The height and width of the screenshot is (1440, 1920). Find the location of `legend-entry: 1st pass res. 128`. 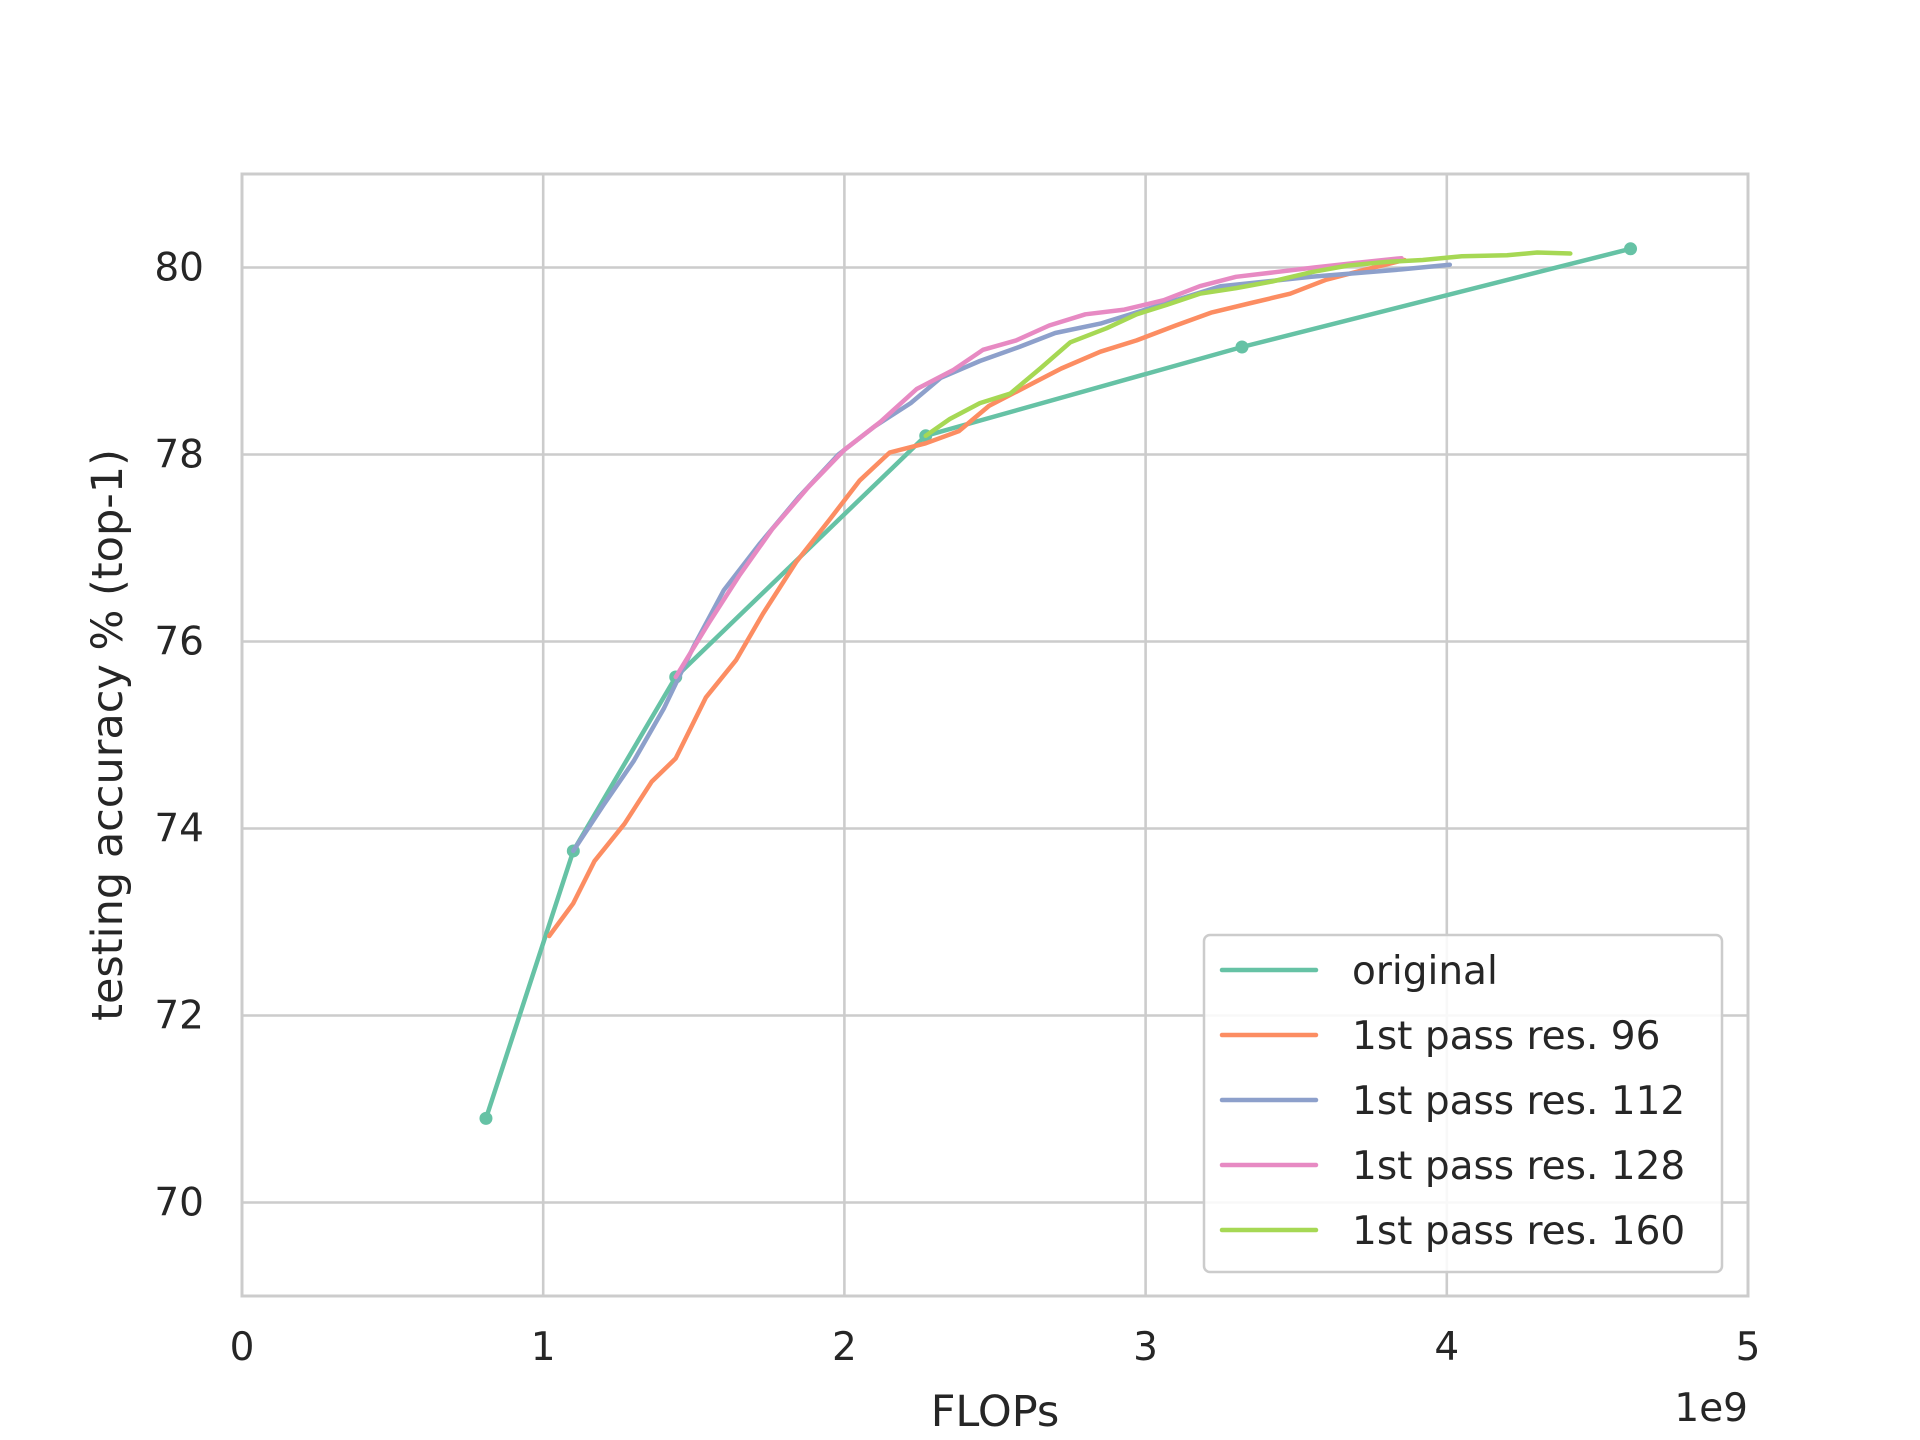

legend-entry: 1st pass res. 128 is located at coordinates (1452, 1166).